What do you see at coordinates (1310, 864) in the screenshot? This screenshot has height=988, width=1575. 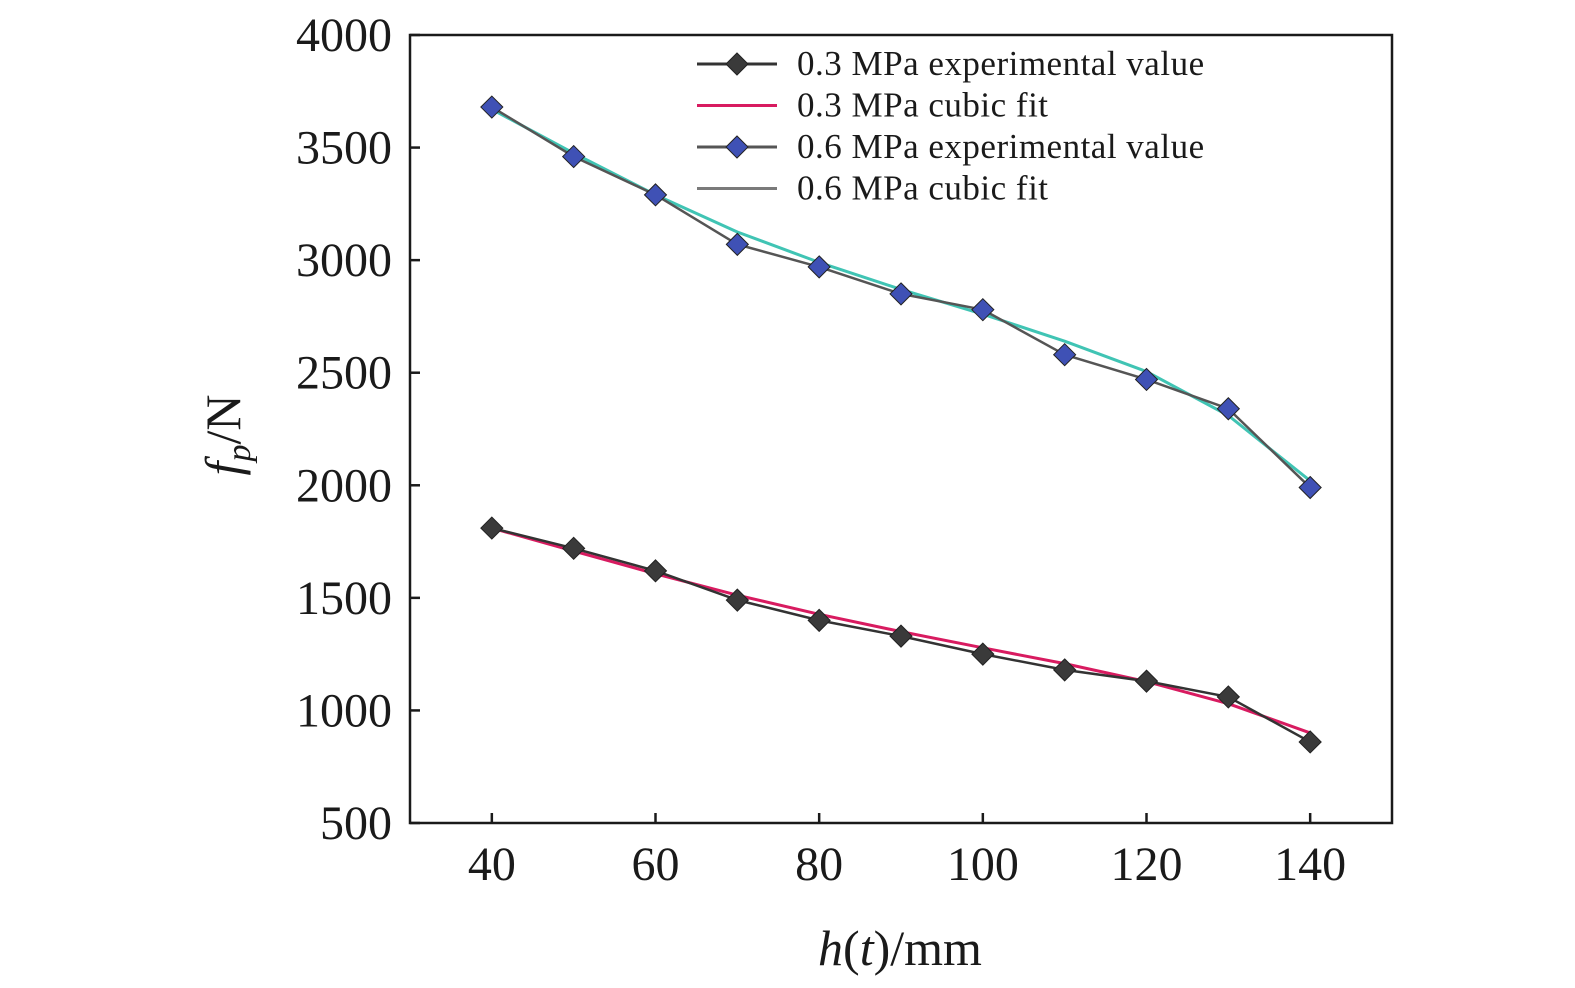 I see `x-tick-label: 140` at bounding box center [1310, 864].